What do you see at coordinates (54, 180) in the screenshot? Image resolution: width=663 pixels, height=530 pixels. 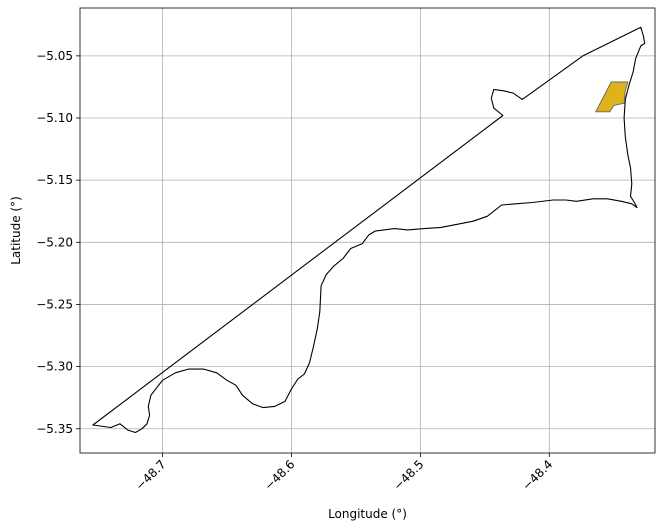 I see `y-tick-label: −5.15` at bounding box center [54, 180].